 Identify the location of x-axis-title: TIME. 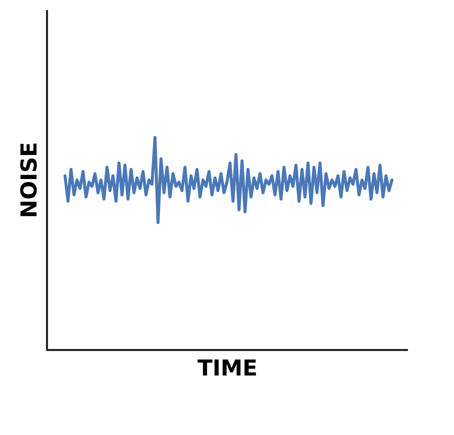
(227, 369).